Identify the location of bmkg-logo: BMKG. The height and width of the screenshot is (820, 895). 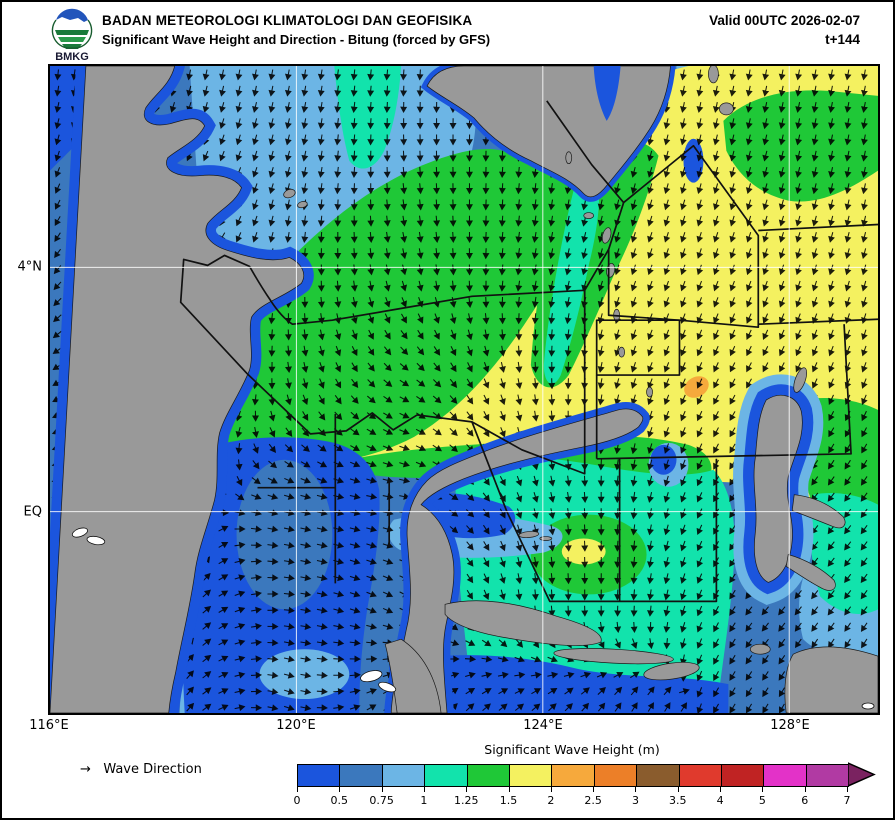
(72, 35).